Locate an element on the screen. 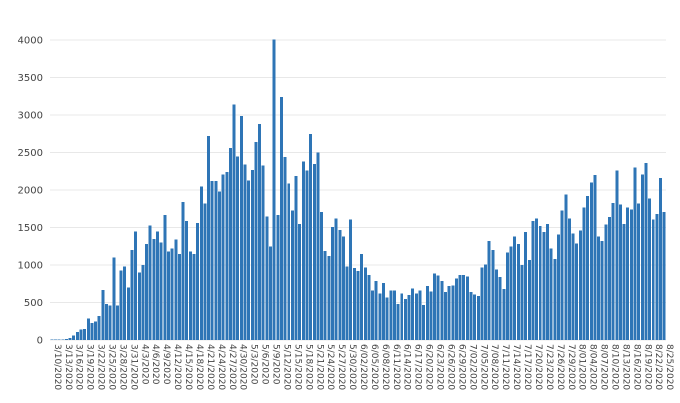 The image size is (680, 403). x-tick-label: 5/12/2020 is located at coordinates (286, 367).